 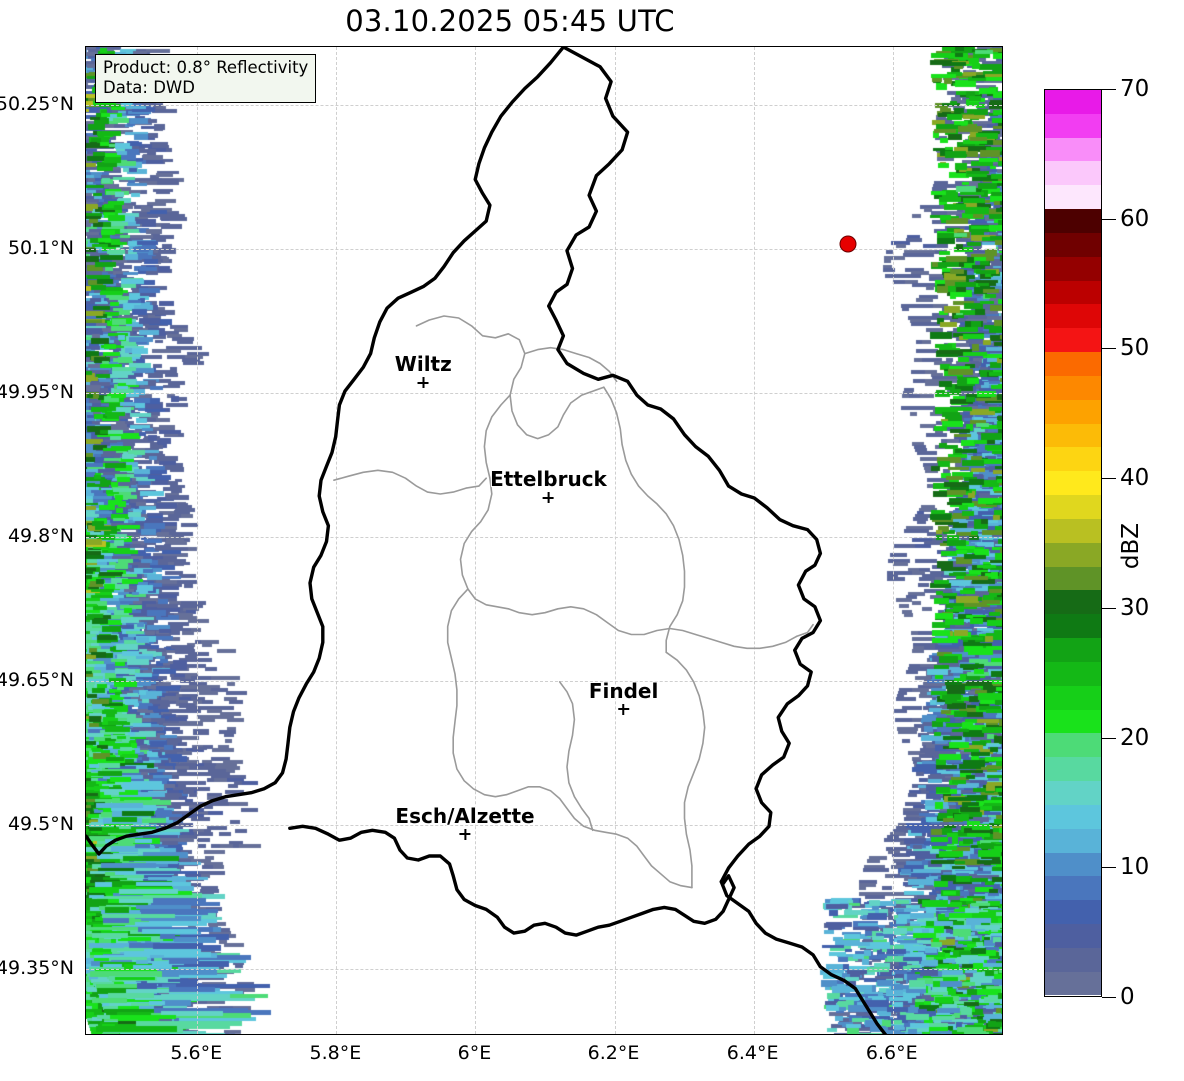 I want to click on colorbar-unit-label: dBZ, so click(x=1131, y=546).